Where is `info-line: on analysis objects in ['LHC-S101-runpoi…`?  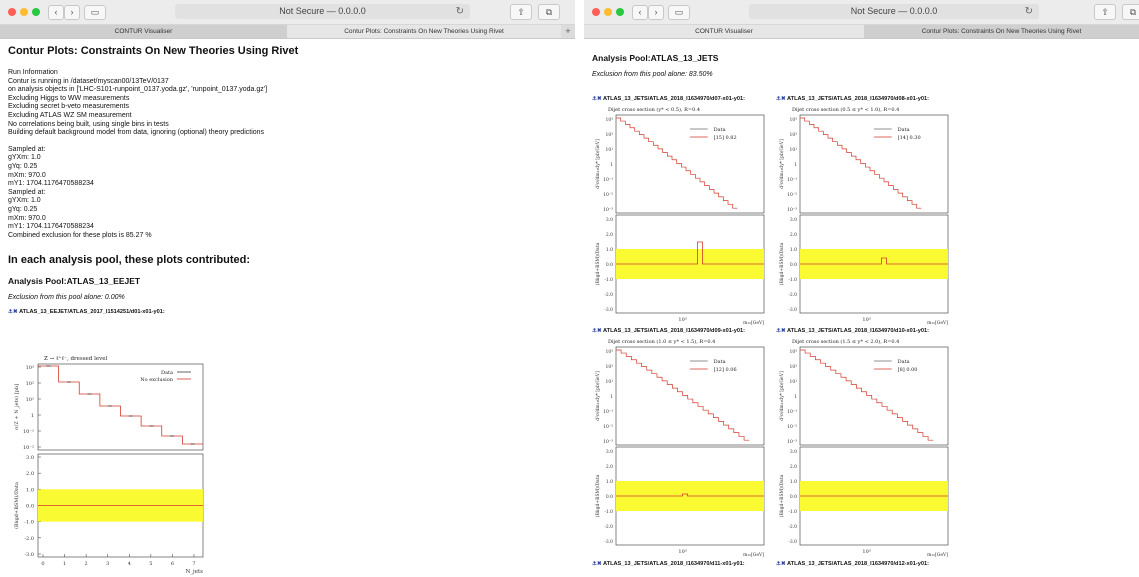
info-line: on analysis objects in ['LHC-S101-runpoi… is located at coordinates (138, 90).